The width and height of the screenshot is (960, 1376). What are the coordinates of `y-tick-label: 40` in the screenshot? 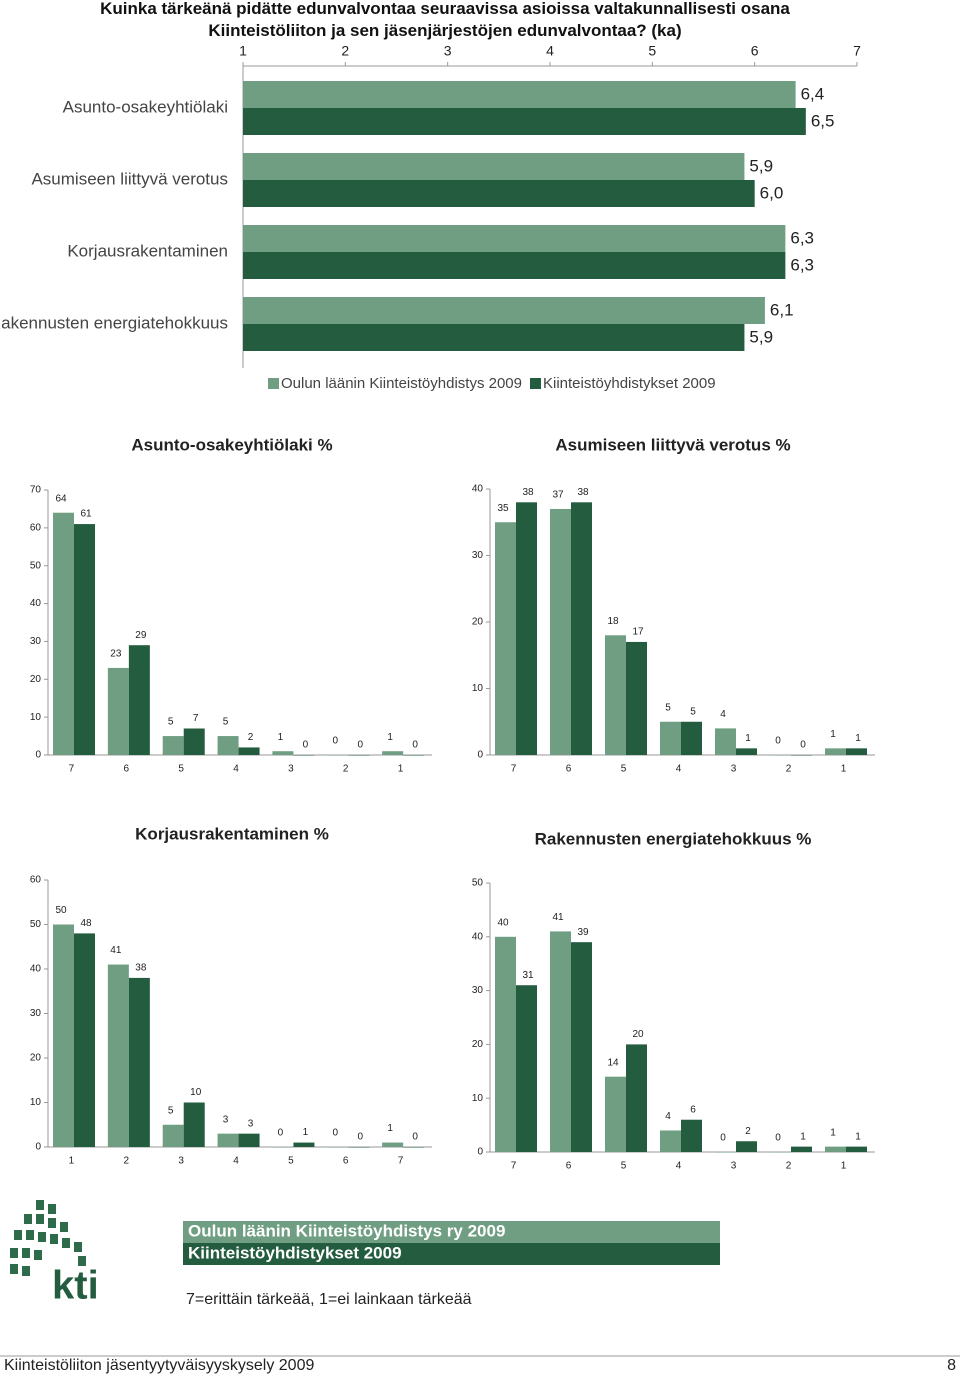 It's located at (478, 489).